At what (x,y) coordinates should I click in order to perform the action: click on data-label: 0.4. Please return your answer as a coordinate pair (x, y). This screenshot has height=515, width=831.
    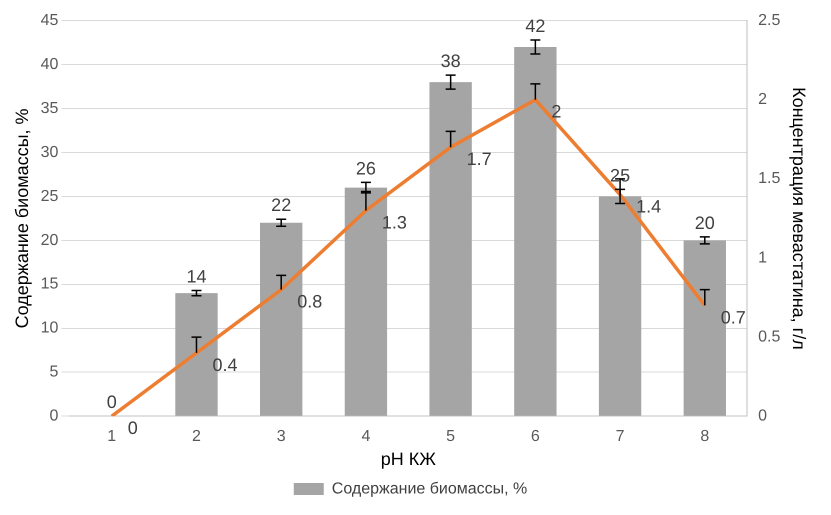
    Looking at the image, I should click on (225, 364).